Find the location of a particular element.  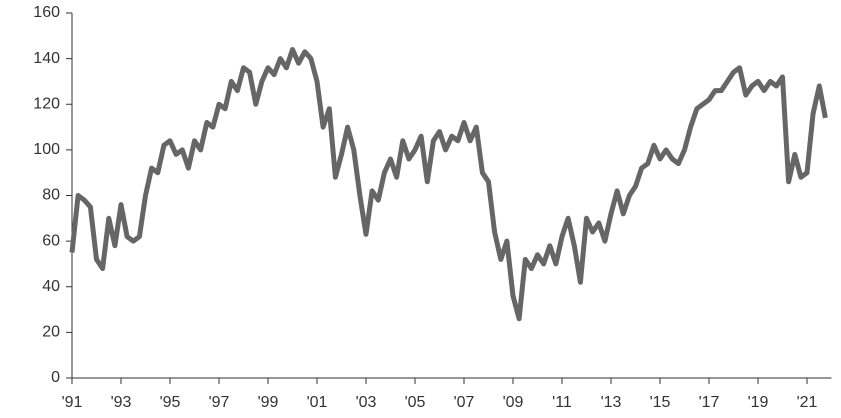

x-tick-label: '07 is located at coordinates (464, 402).